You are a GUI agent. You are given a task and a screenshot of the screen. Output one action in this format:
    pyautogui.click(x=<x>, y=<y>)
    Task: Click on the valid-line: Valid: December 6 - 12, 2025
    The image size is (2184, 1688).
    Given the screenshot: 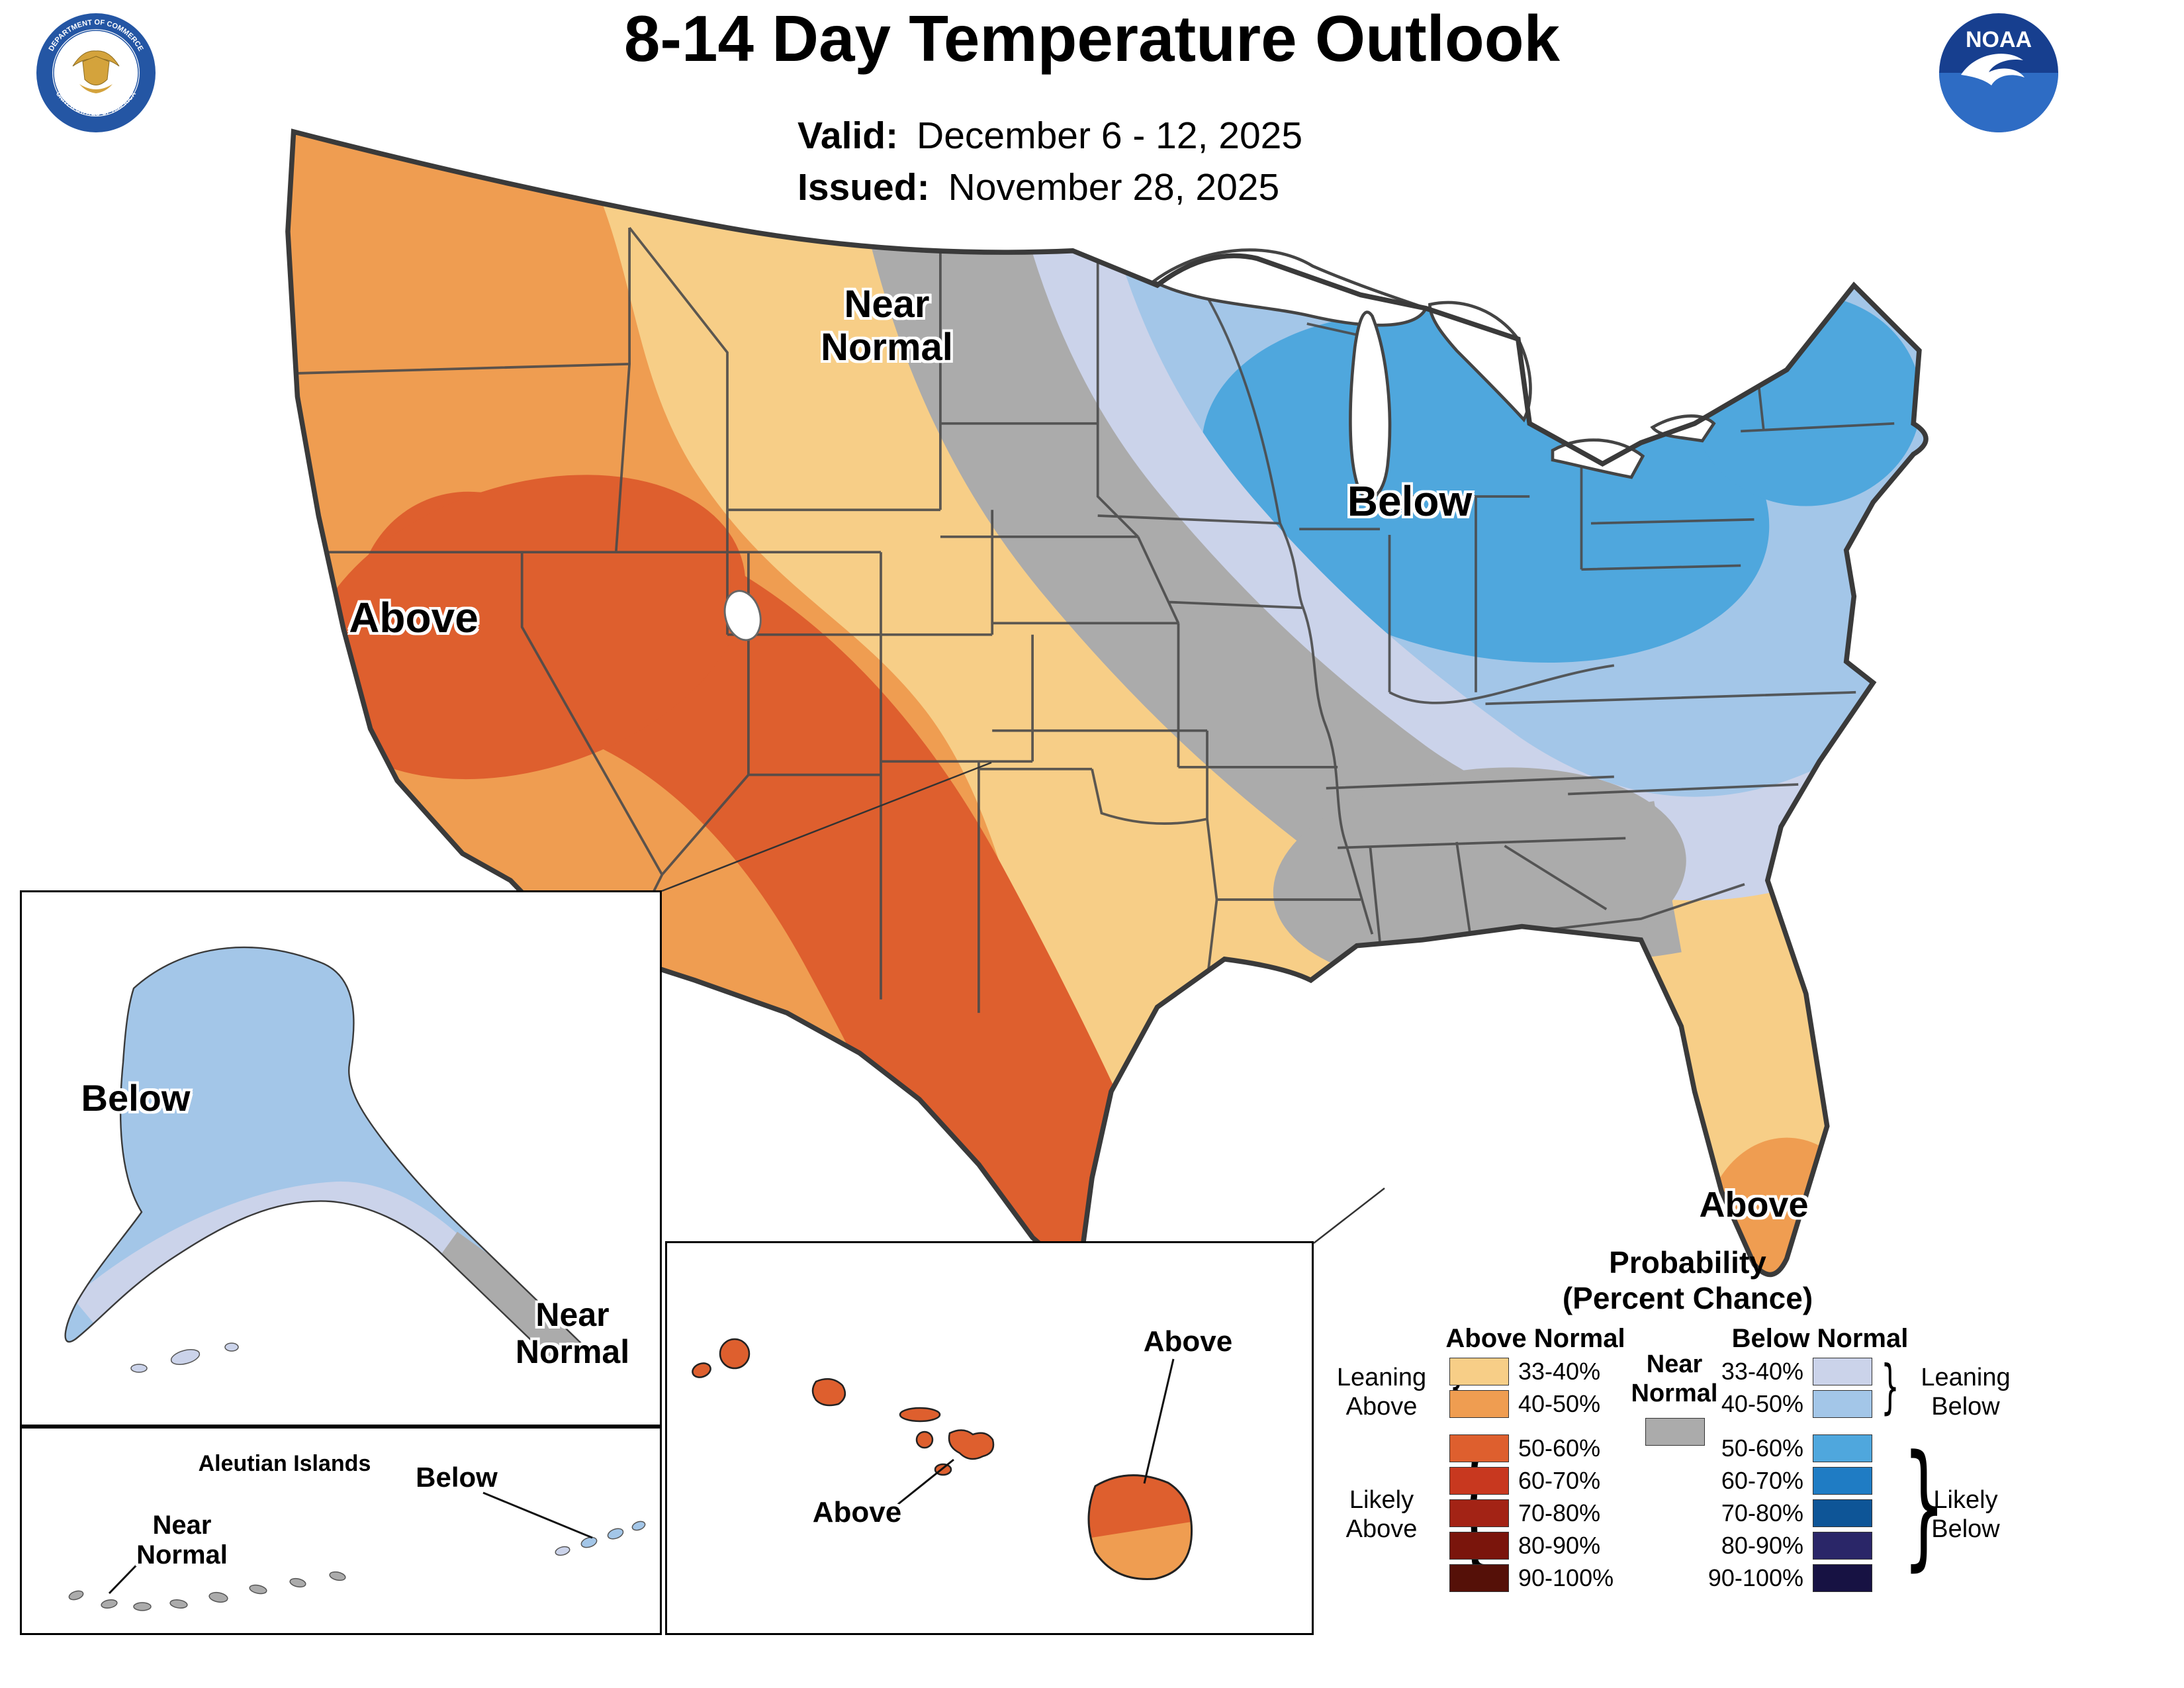 What is the action you would take?
    pyautogui.click(x=1049, y=136)
    